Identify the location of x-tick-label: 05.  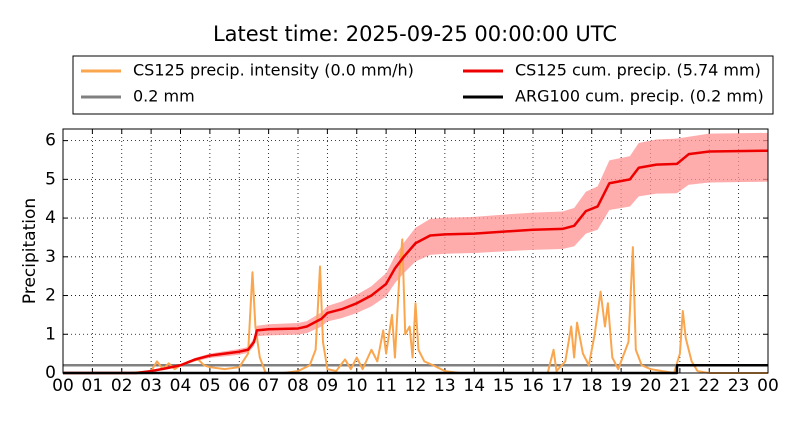
(210, 386).